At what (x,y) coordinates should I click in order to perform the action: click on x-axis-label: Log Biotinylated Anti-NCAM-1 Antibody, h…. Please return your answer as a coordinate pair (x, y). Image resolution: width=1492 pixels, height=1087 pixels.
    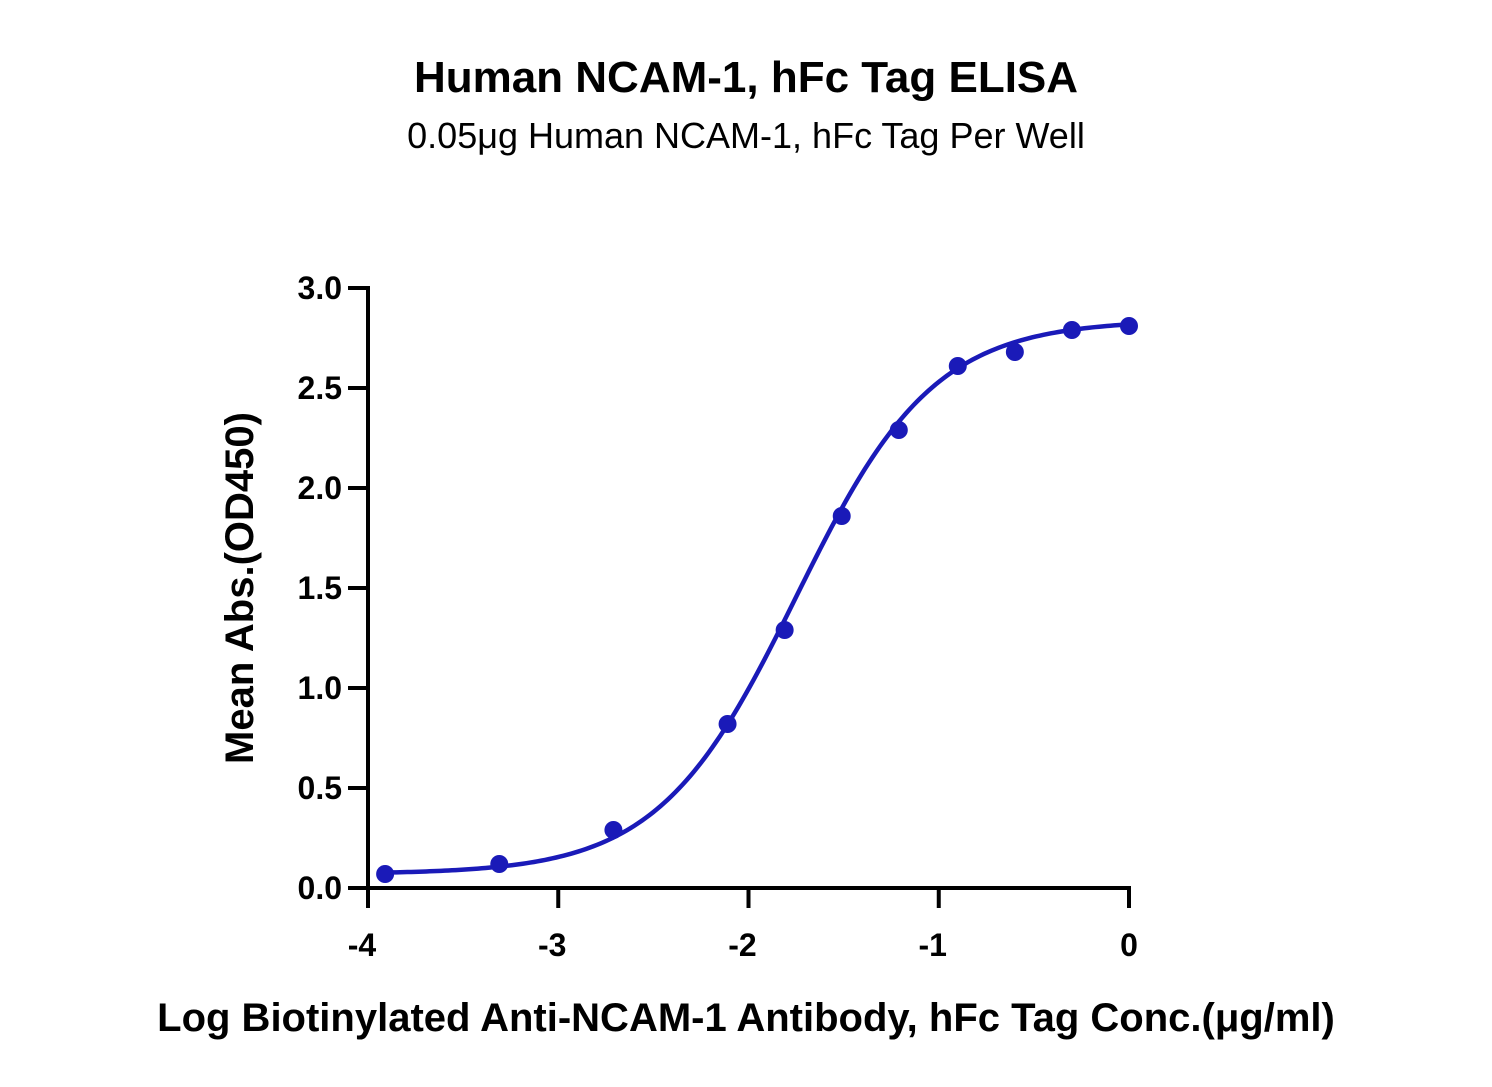
    Looking at the image, I should click on (746, 1018).